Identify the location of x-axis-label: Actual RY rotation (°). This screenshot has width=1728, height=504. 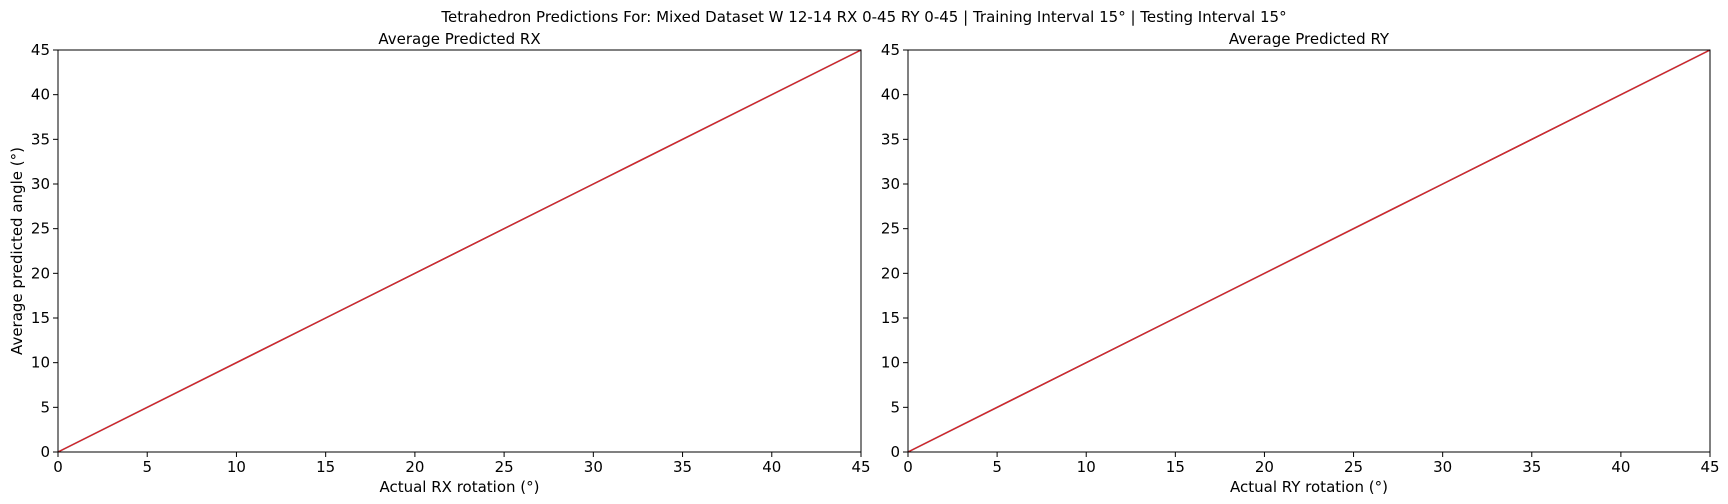
(1309, 487).